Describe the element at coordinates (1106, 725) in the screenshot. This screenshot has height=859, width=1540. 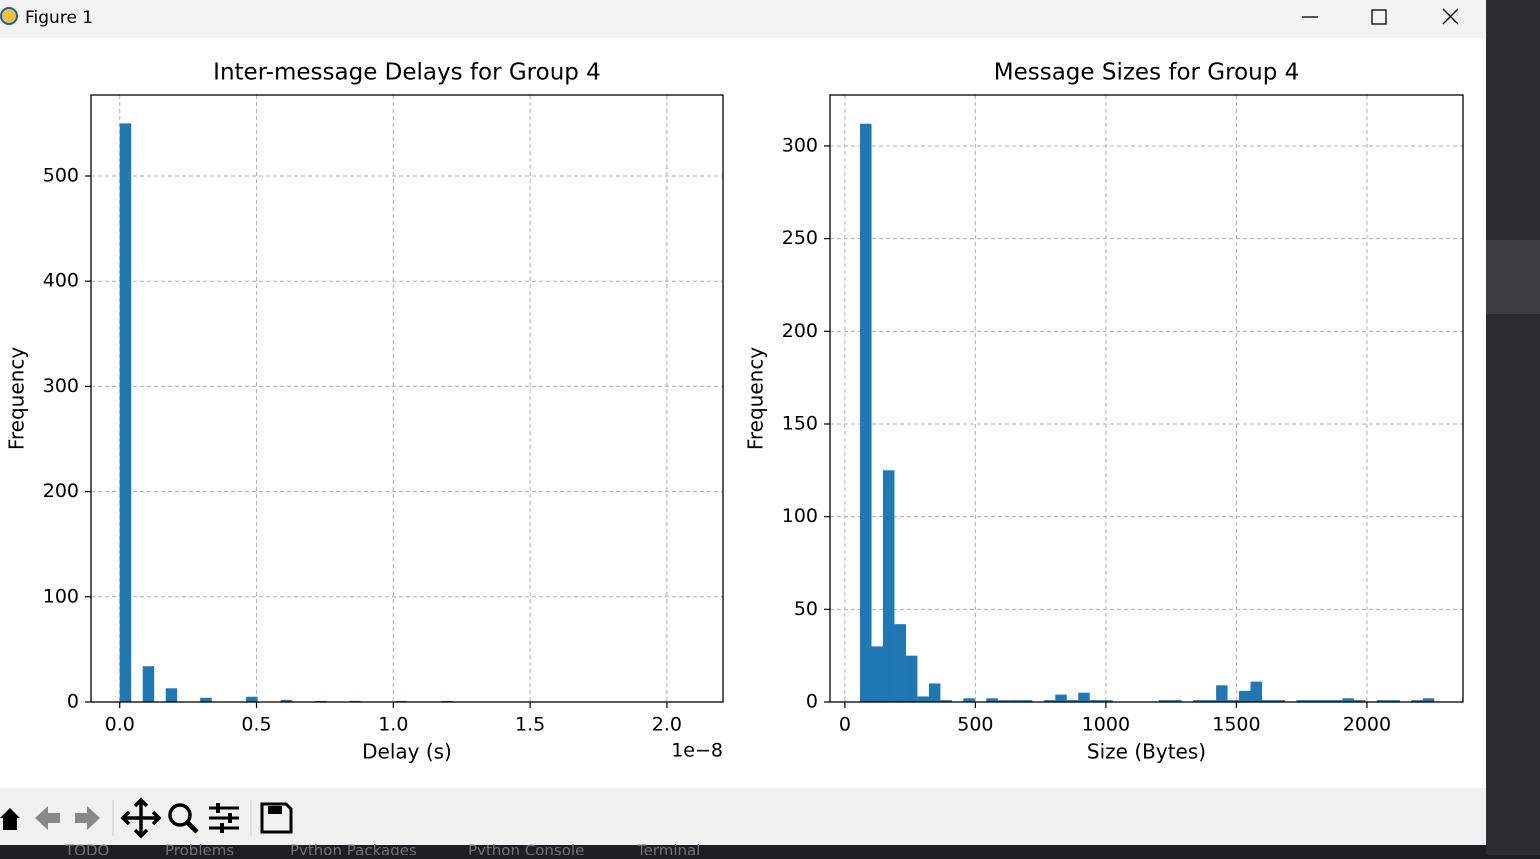
I see `x-tick-label: 1000` at that location.